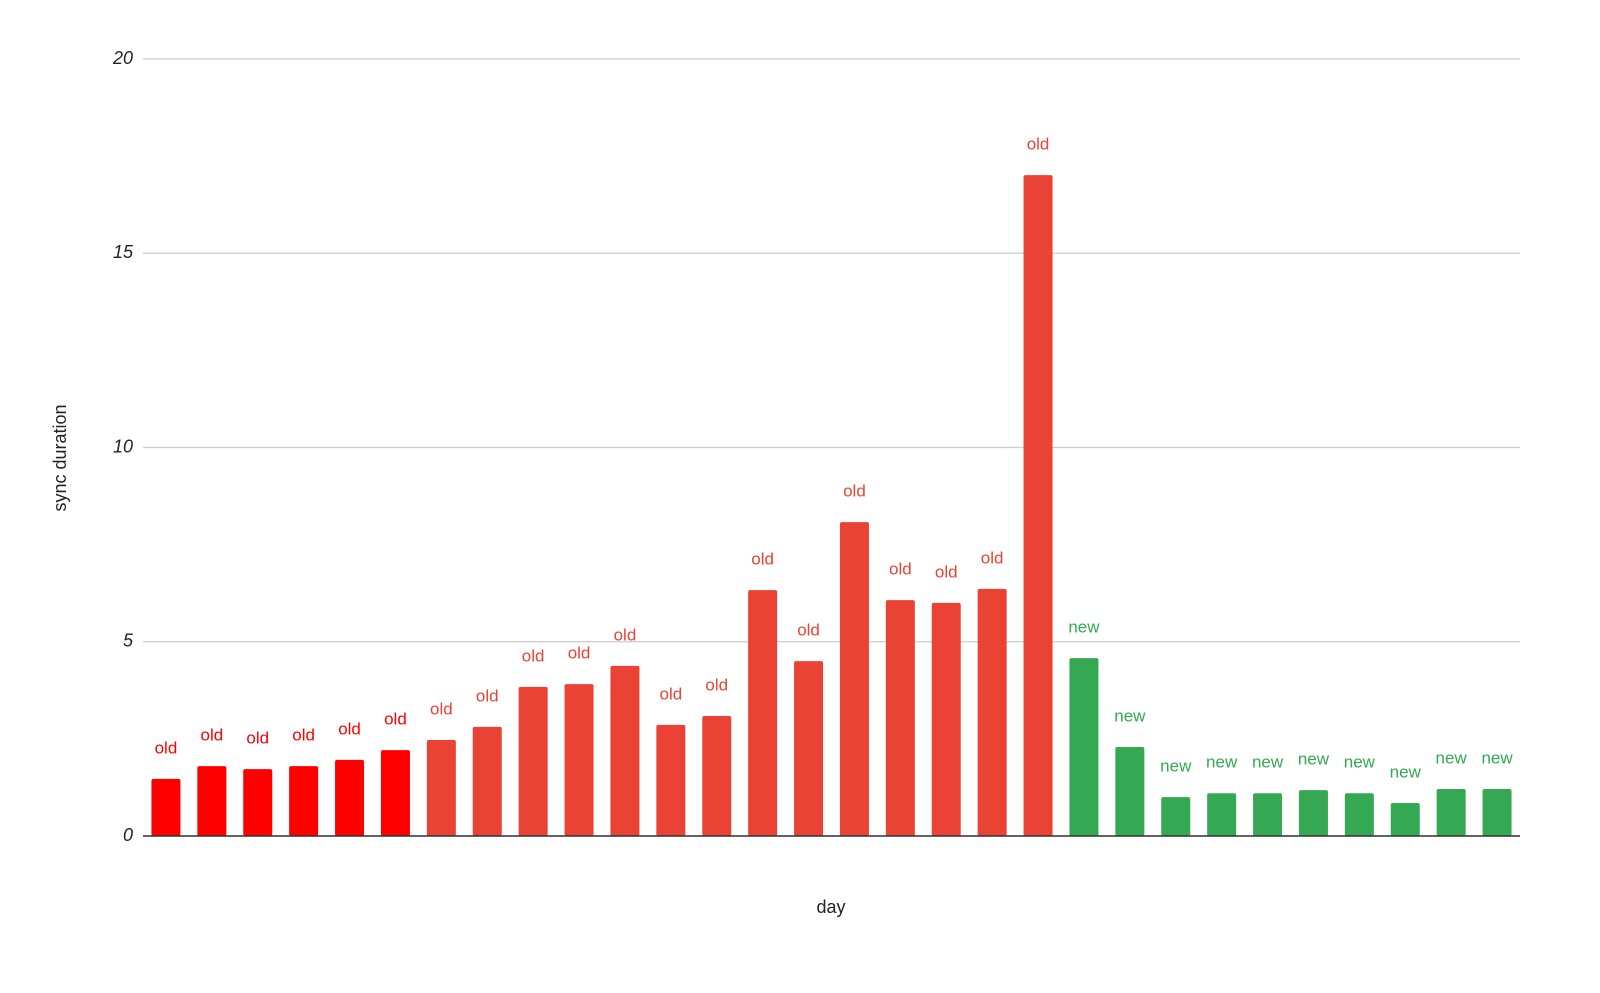 This screenshot has height=993, width=1600. What do you see at coordinates (830, 907) in the screenshot?
I see `x-axis-title: day` at bounding box center [830, 907].